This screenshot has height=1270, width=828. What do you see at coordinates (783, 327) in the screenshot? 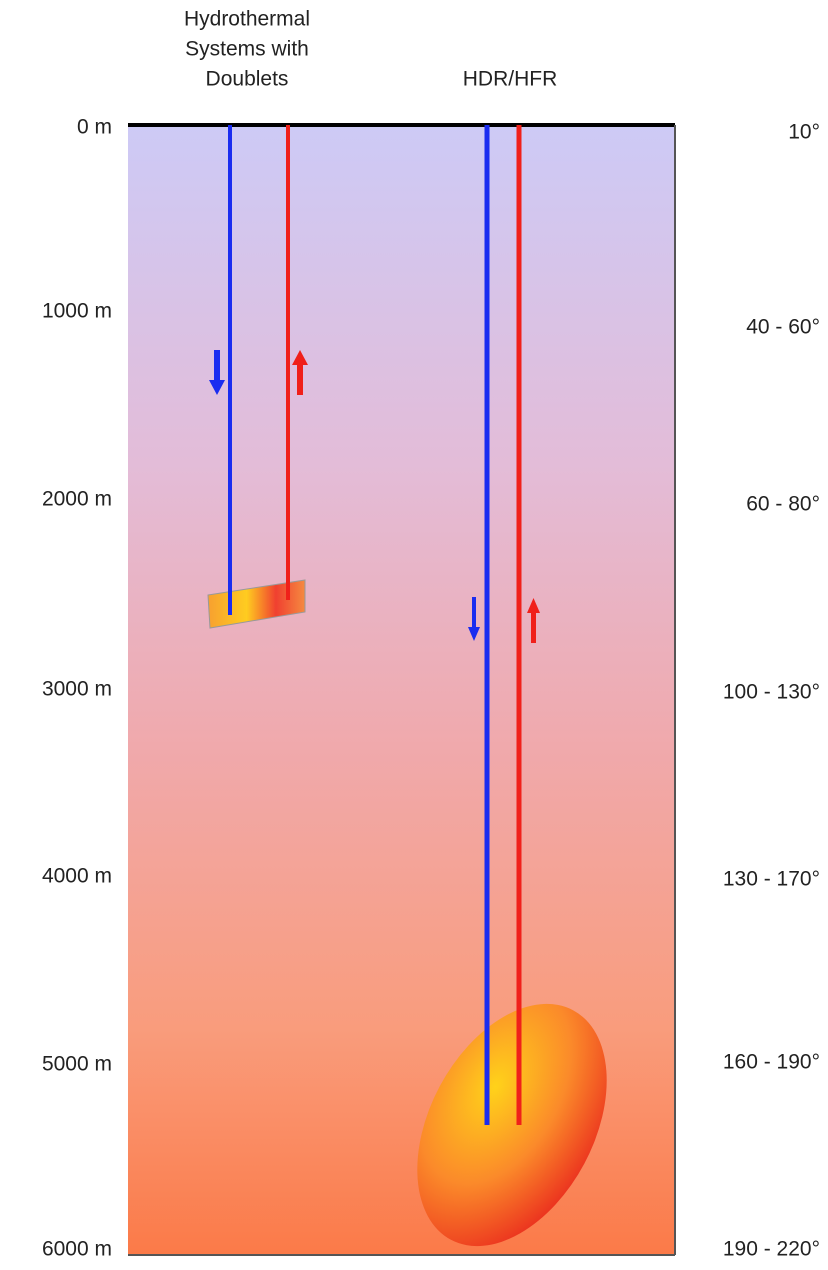
I see `temperature-label: 40 - 60°` at bounding box center [783, 327].